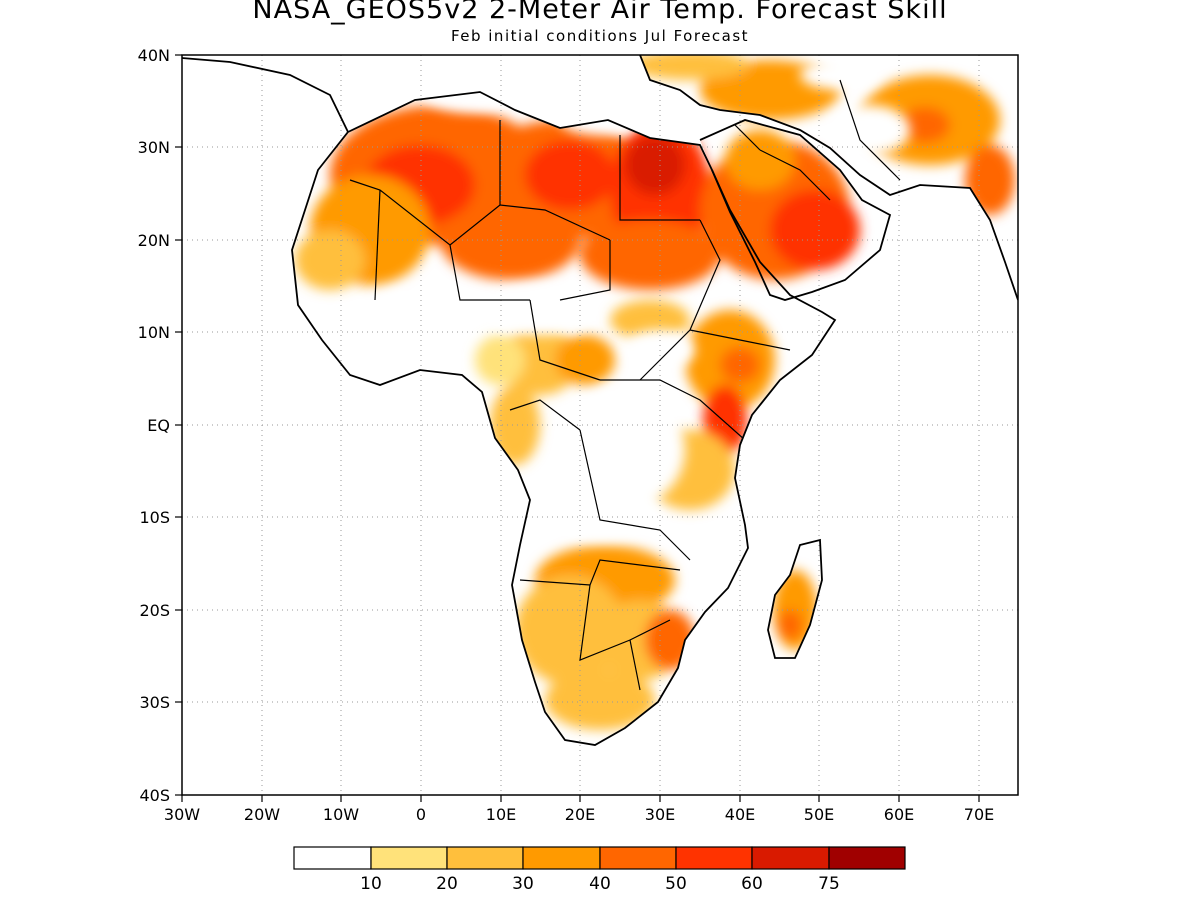 This screenshot has height=900, width=1200. Describe the element at coordinates (182, 814) in the screenshot. I see `lon-label: 30W` at that location.